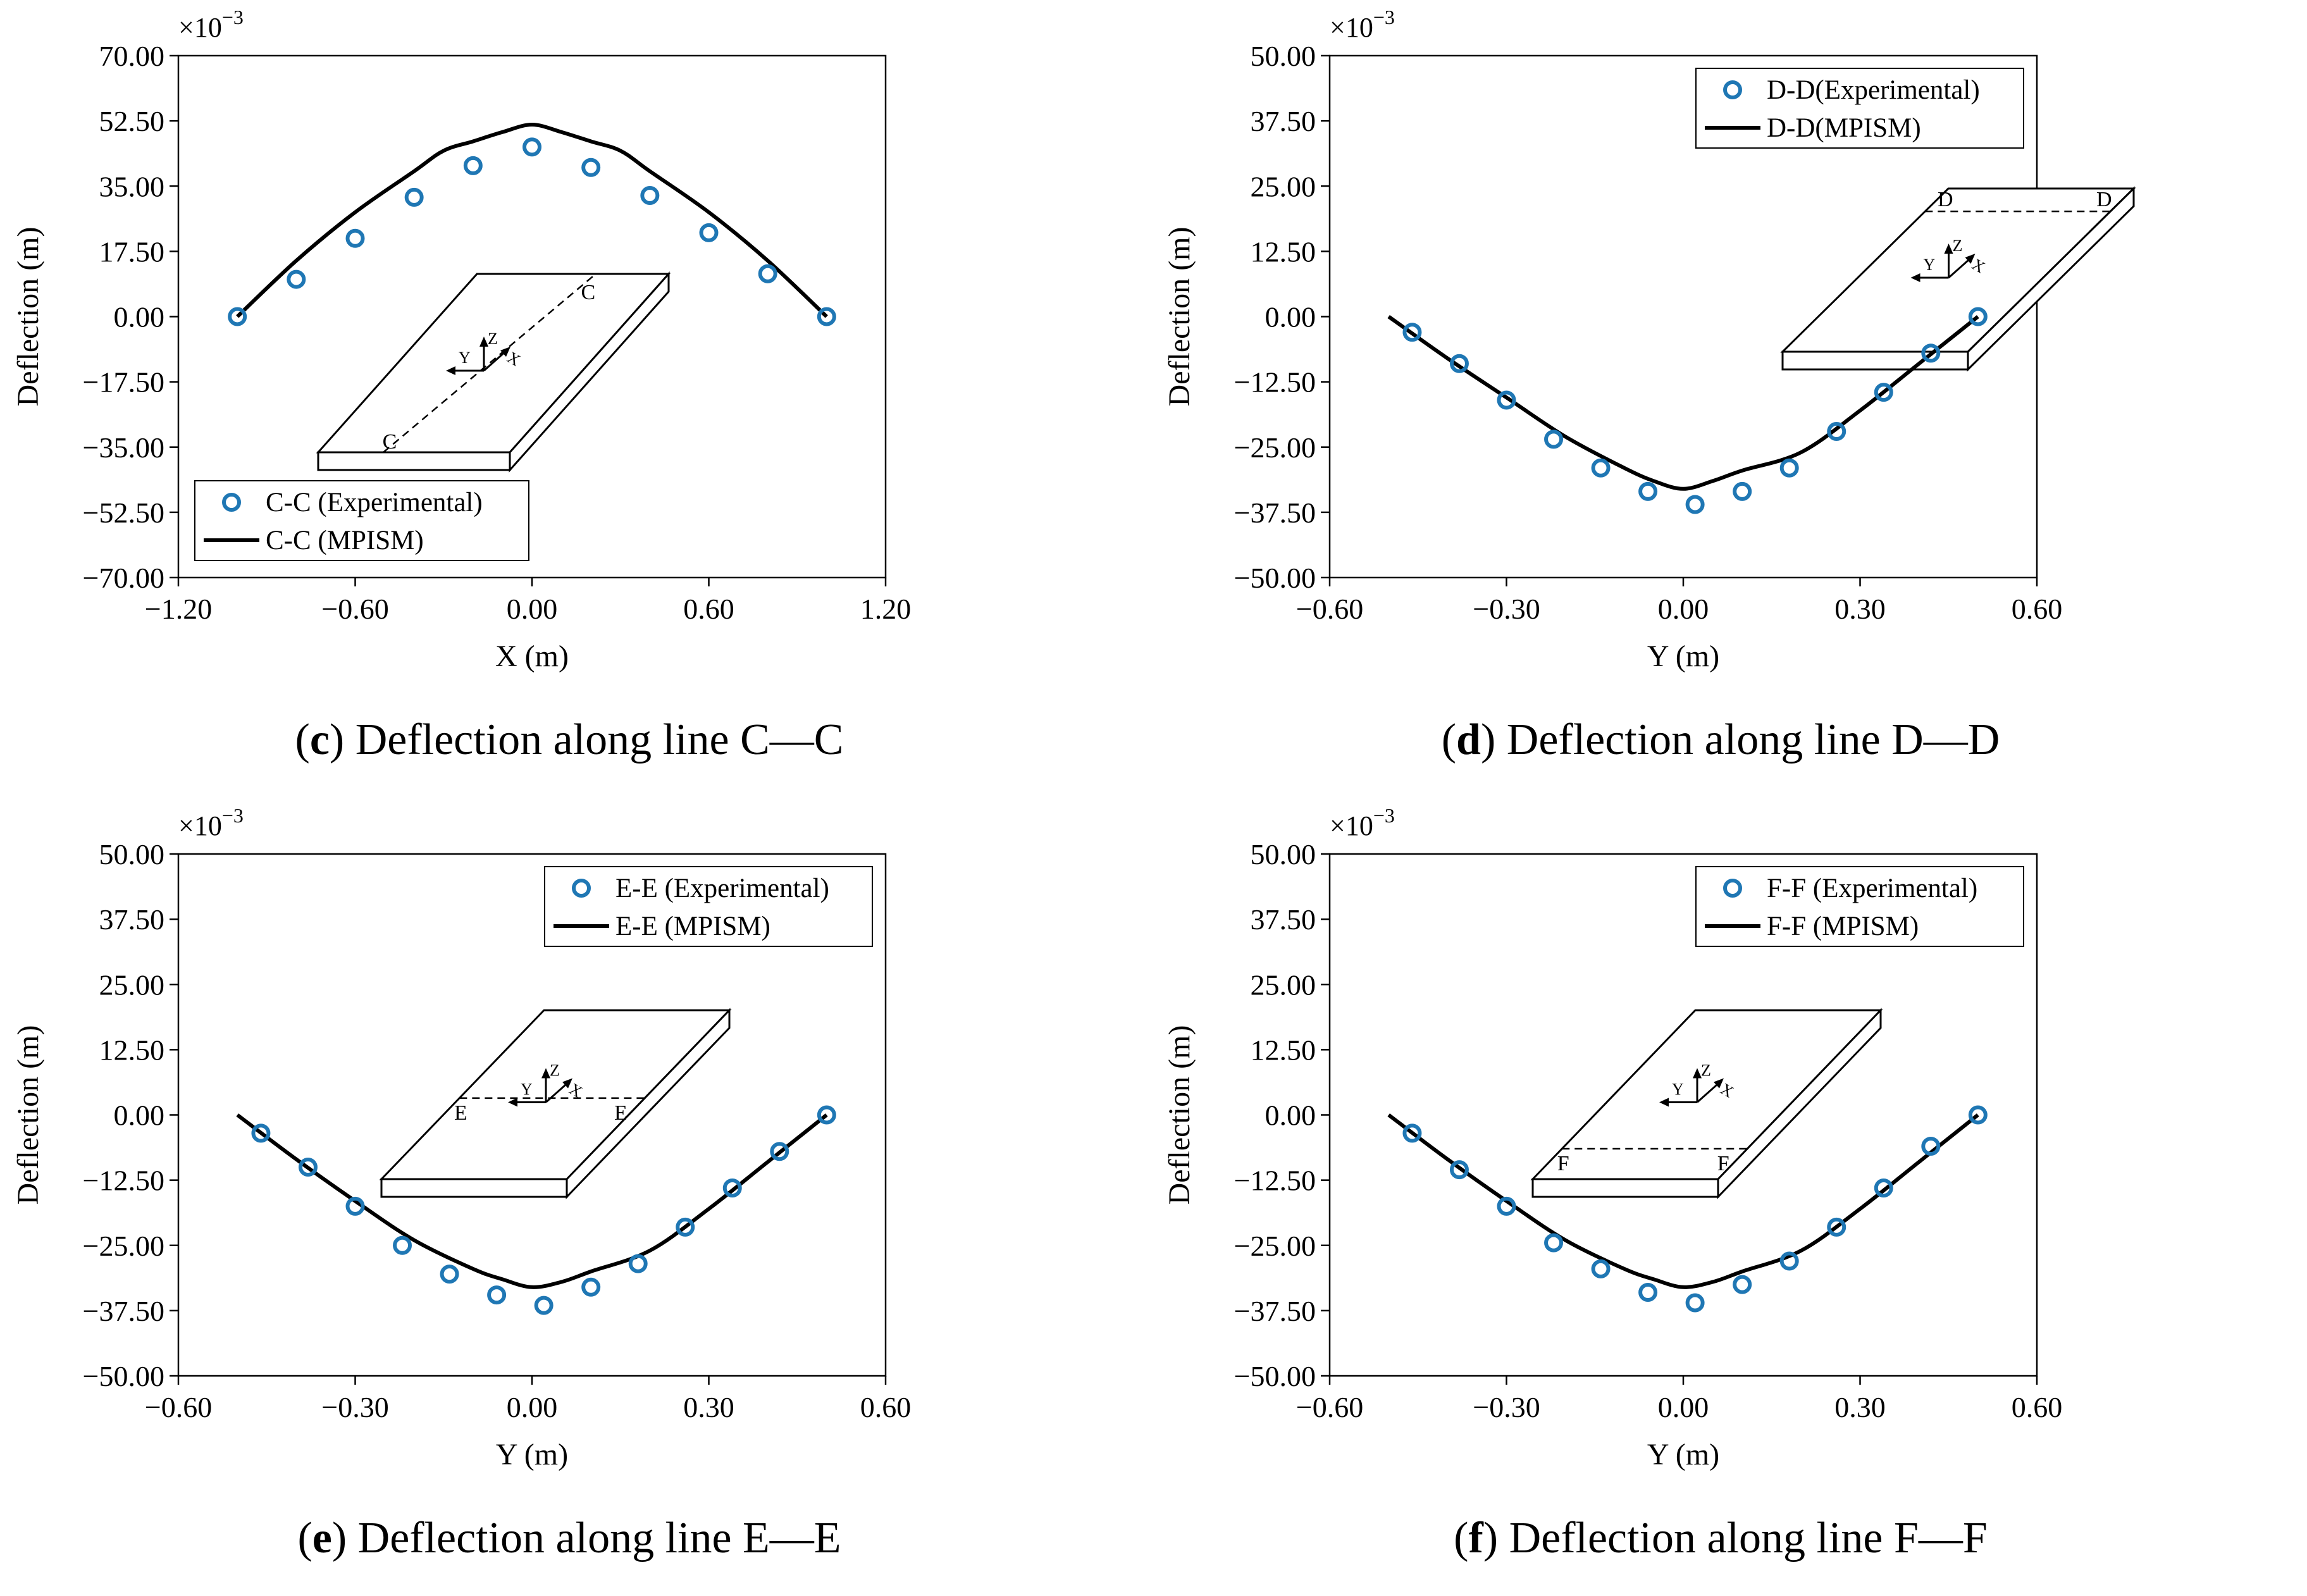 The image size is (2307, 1596). Describe the element at coordinates (569, 1538) in the screenshot. I see `caption-e: (e) Deflection along line E—E` at that location.